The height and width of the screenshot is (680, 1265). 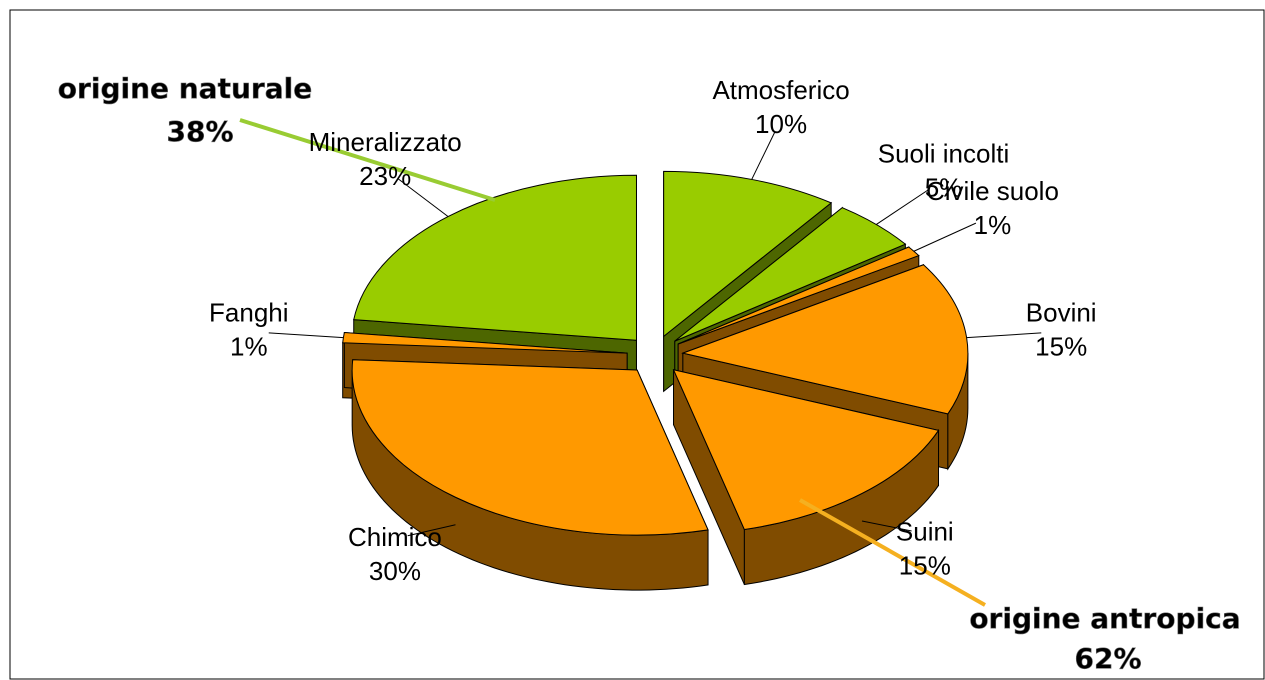 I want to click on slice-label: Suoli incolti, so click(x=944, y=153).